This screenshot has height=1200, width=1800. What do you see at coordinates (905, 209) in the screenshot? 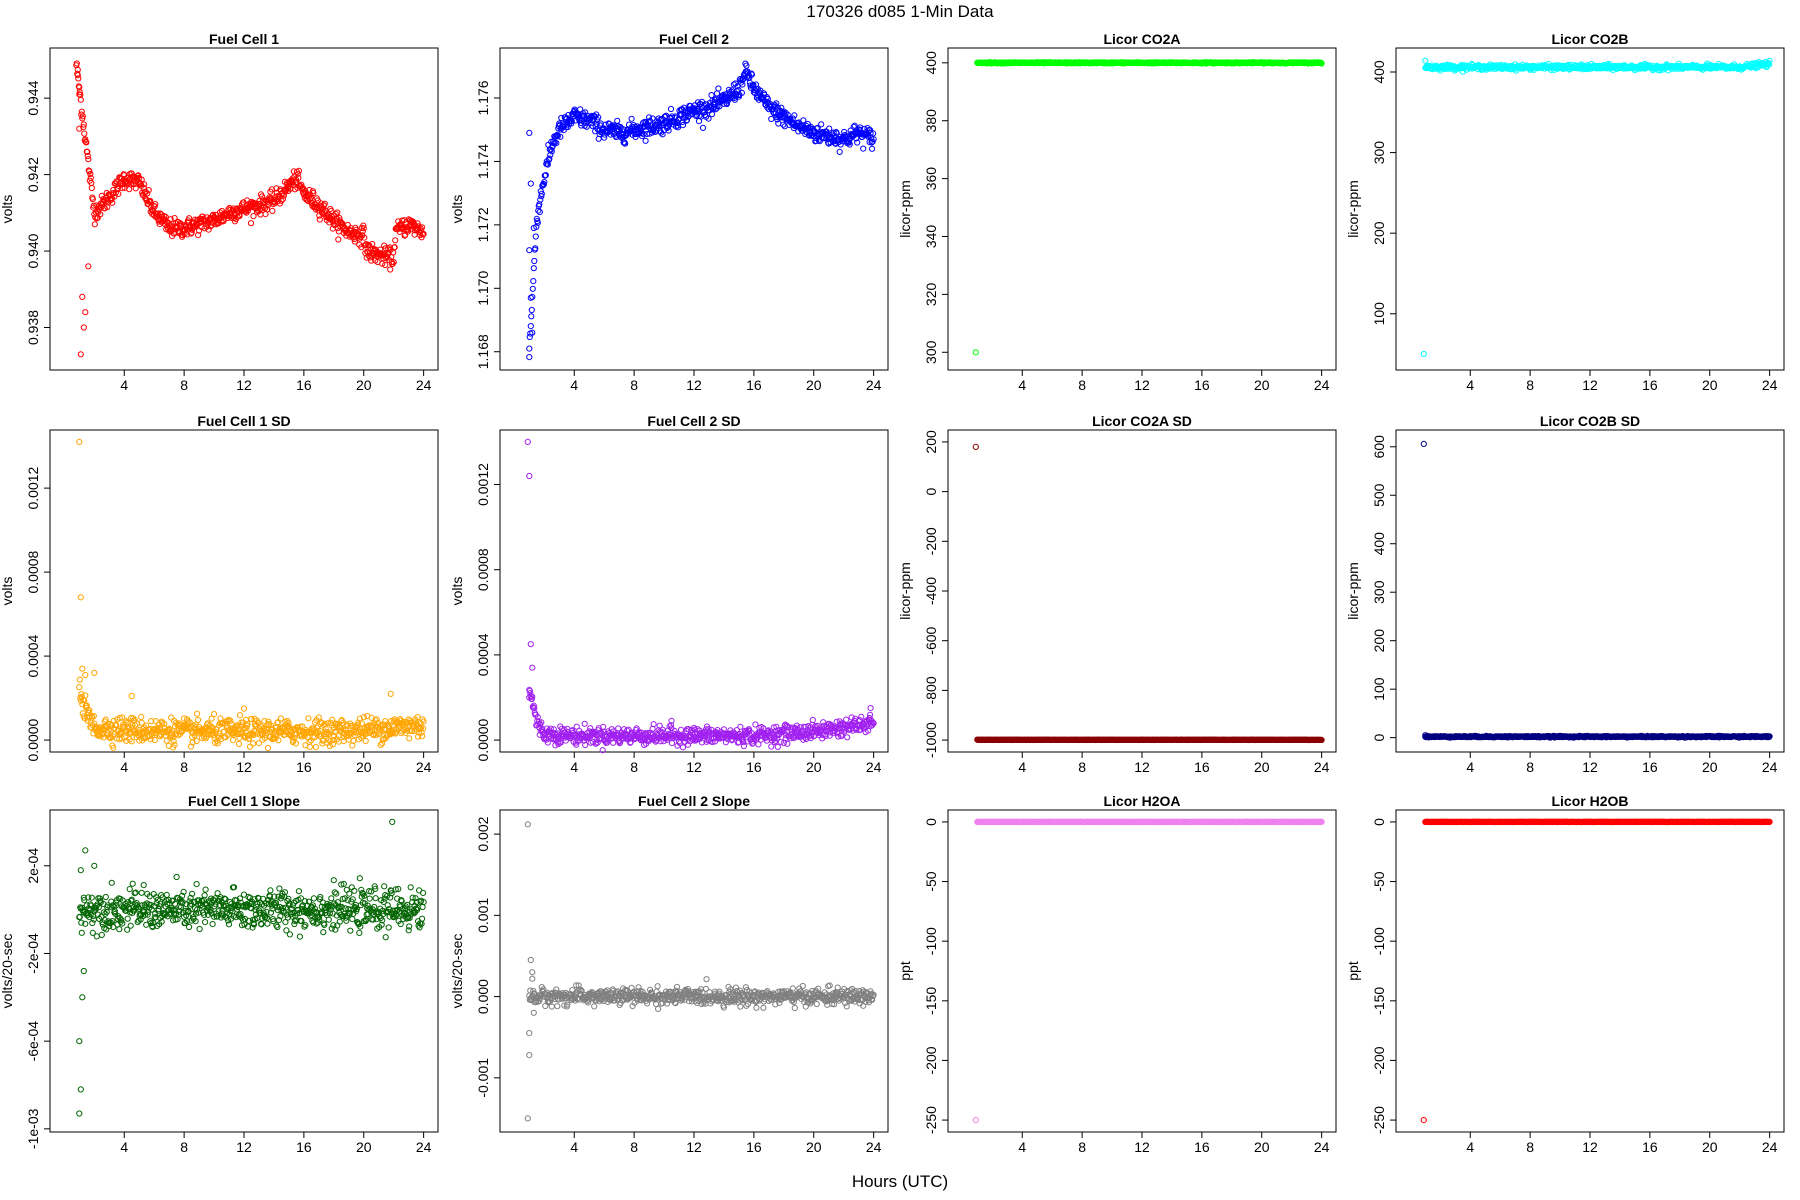
I see `y-axis-label: licor-ppm` at bounding box center [905, 209].